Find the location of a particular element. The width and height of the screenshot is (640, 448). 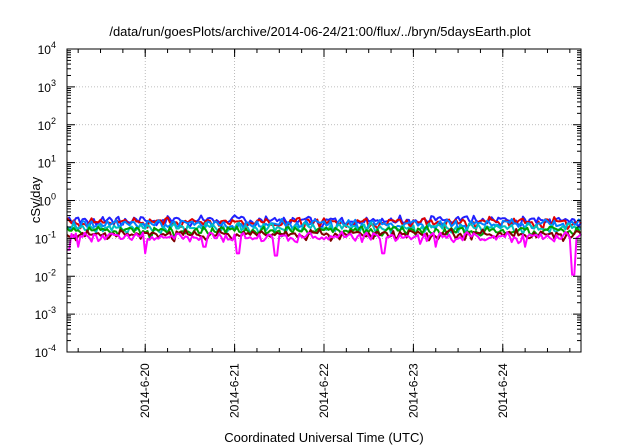

y-tick-label: 10¹ is located at coordinates (47, 162).